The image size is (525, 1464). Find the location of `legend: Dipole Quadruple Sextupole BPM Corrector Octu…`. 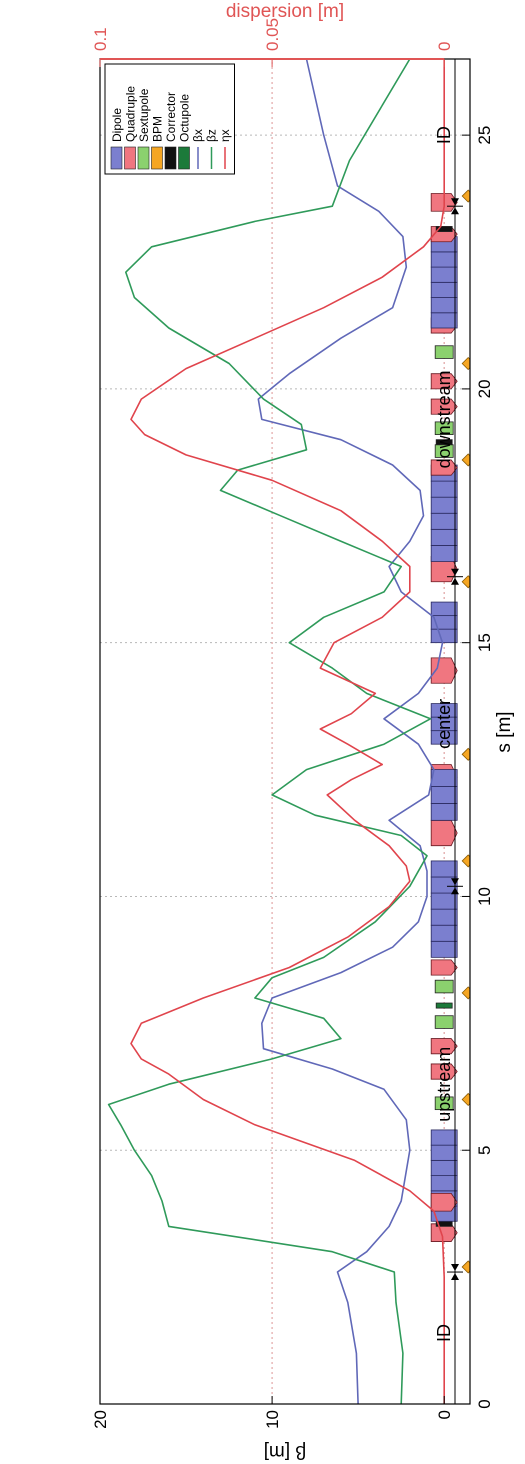

legend: Dipole Quadruple Sextupole BPM Corrector Octu… is located at coordinates (169, 119).